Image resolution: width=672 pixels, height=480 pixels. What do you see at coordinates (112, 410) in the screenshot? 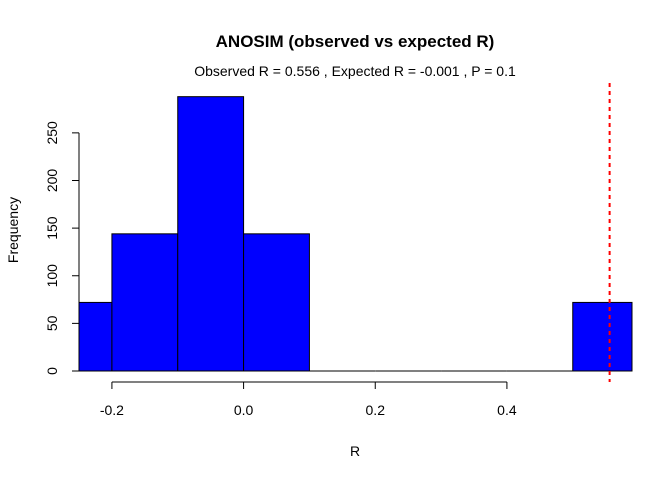
I see `x-tick-label: -0.2` at bounding box center [112, 410].